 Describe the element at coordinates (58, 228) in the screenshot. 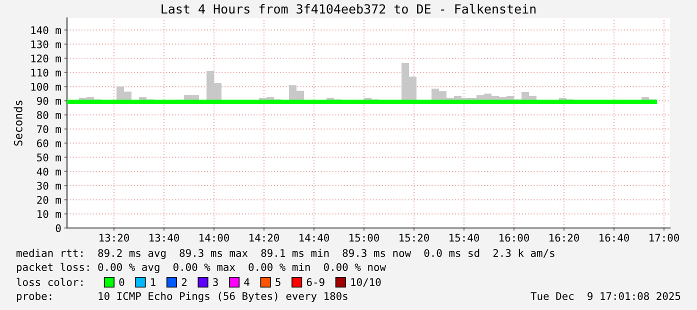

I see `y-tick-label: 0` at that location.